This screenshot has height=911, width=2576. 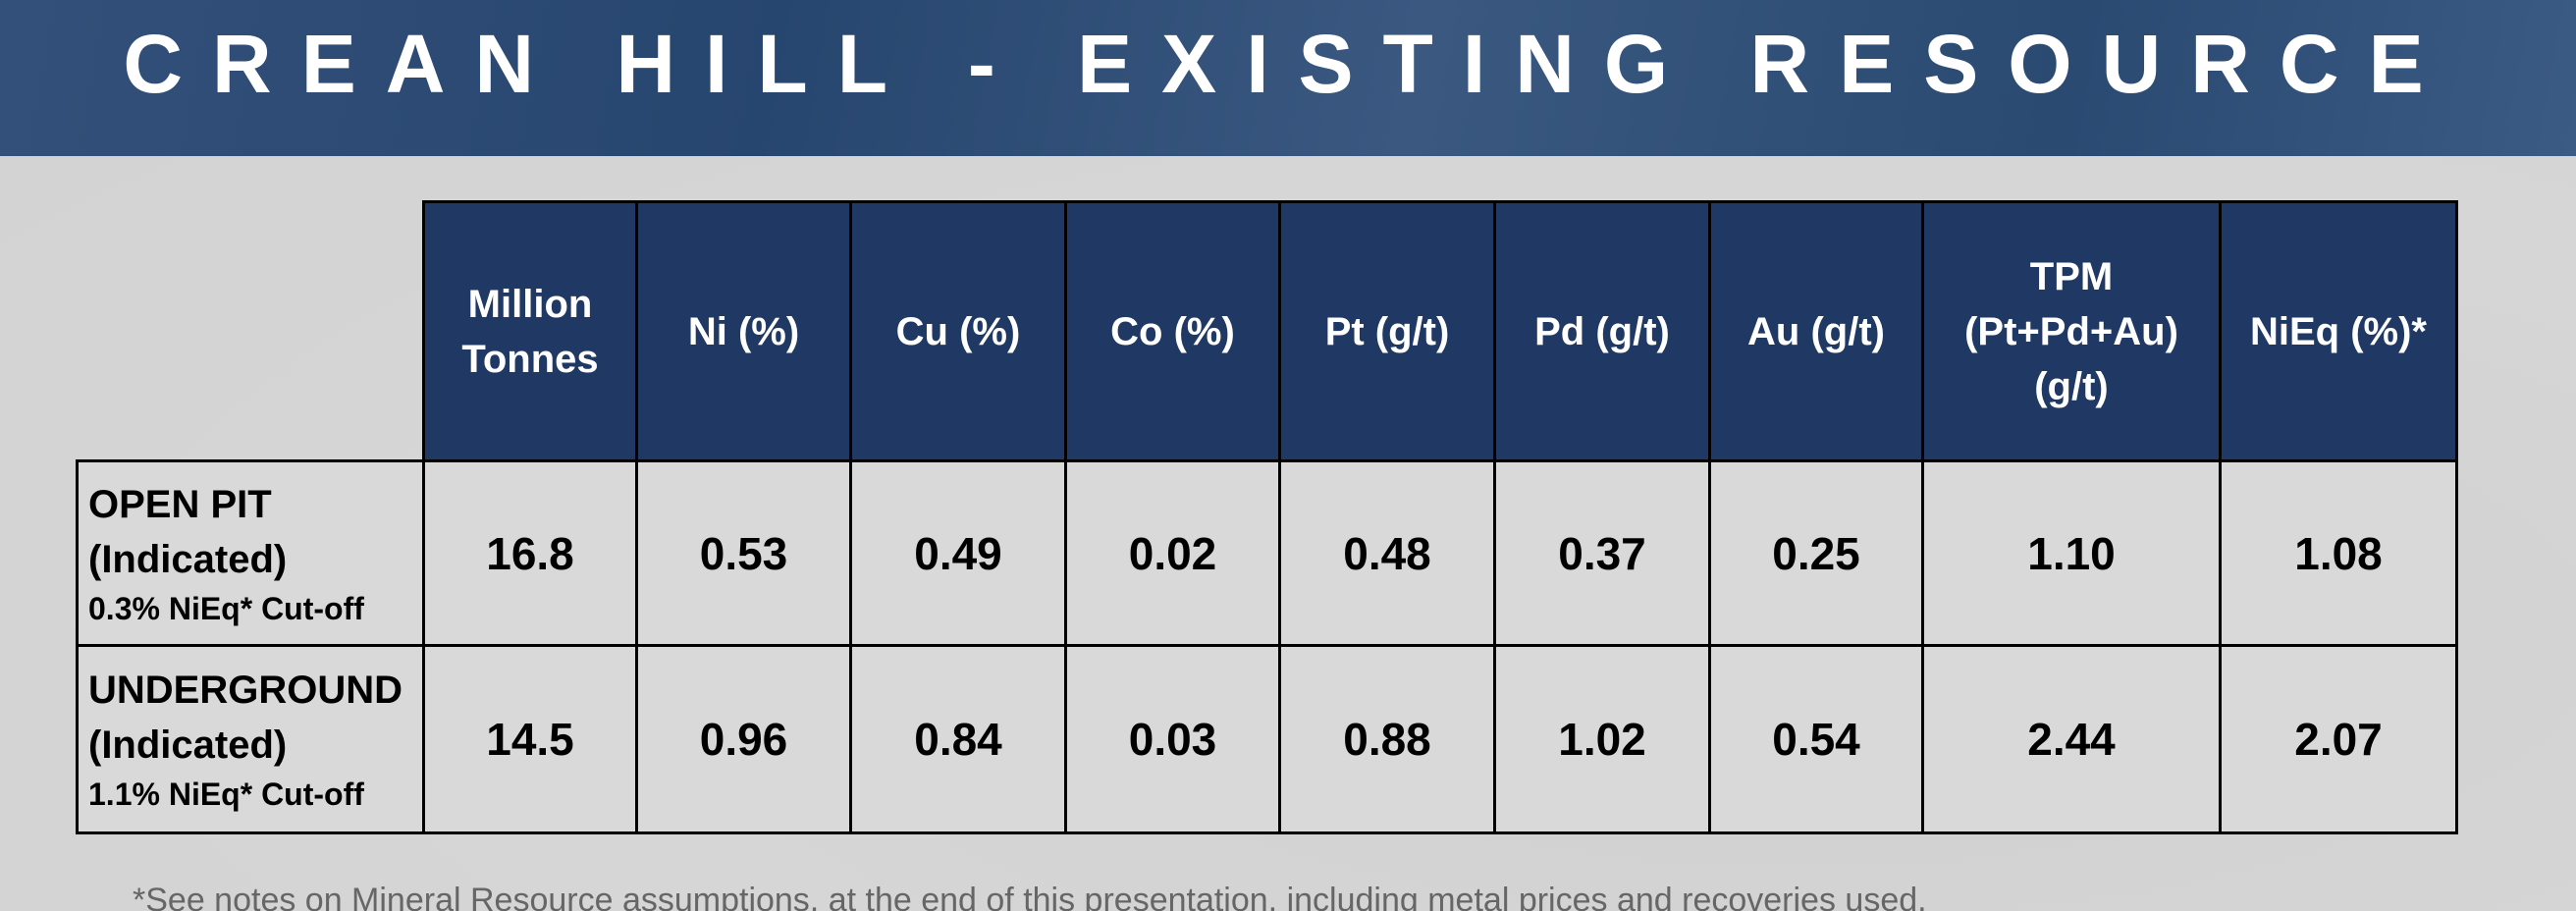 I want to click on cell-value: 16.8, so click(x=530, y=553).